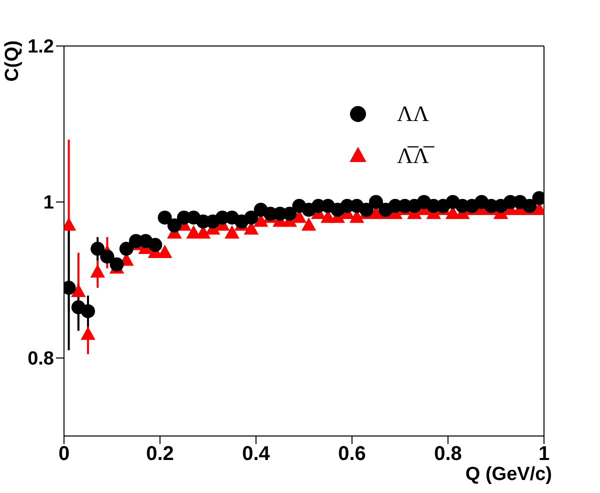 The width and height of the screenshot is (600, 493). What do you see at coordinates (13, 61) in the screenshot?
I see `y-axis-title: C(Q)` at bounding box center [13, 61].